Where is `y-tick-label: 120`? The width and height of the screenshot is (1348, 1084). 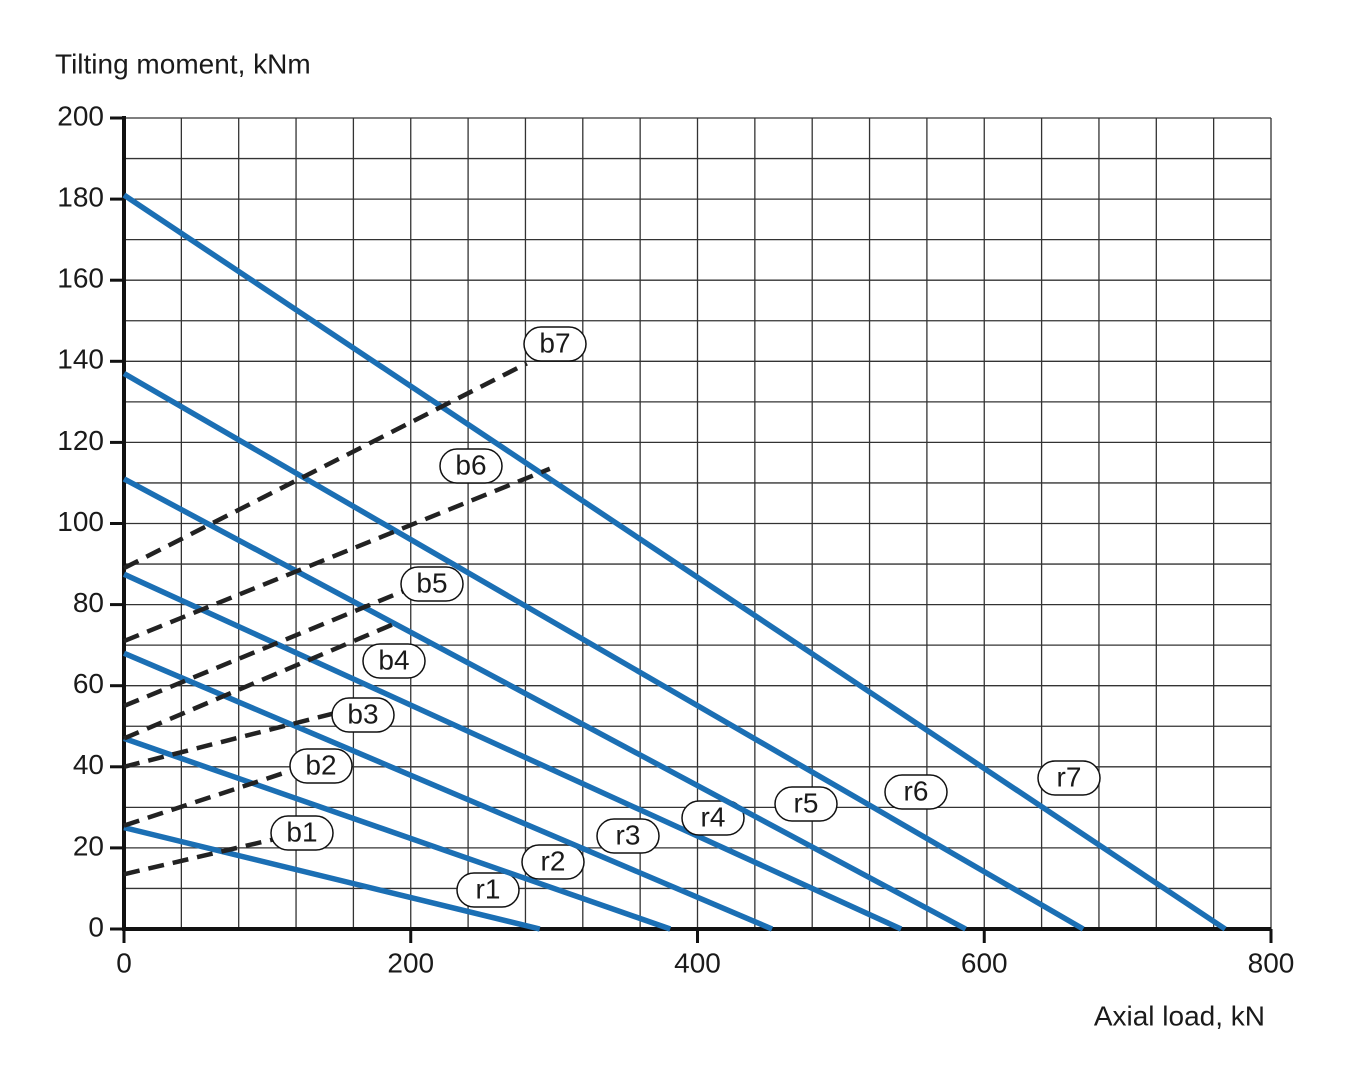 y-tick-label: 120 is located at coordinates (80, 440).